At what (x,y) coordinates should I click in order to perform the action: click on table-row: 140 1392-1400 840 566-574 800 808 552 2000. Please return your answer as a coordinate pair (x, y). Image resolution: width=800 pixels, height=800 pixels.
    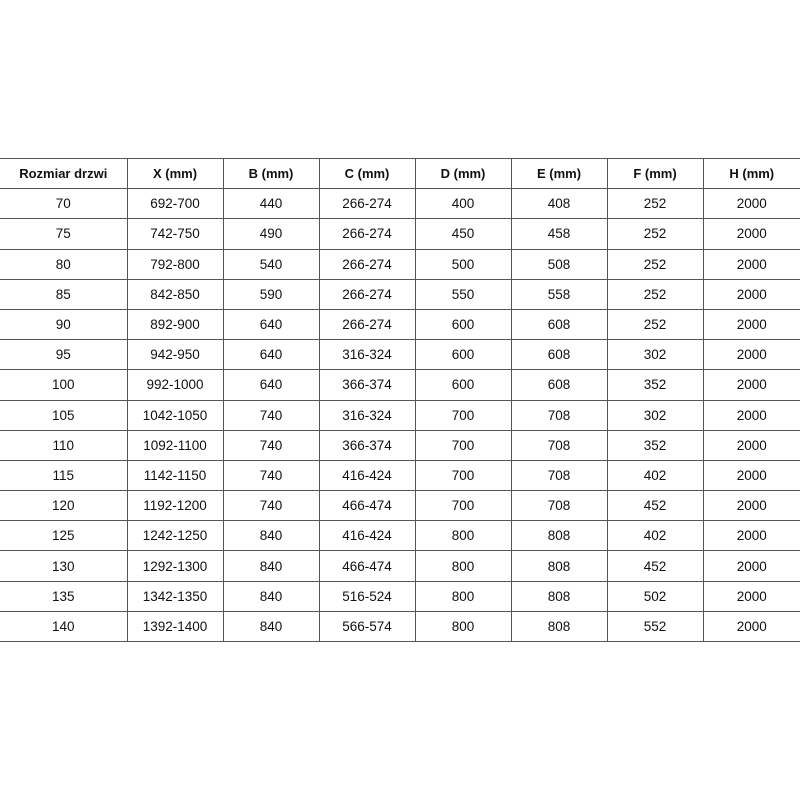
    Looking at the image, I should click on (400, 626).